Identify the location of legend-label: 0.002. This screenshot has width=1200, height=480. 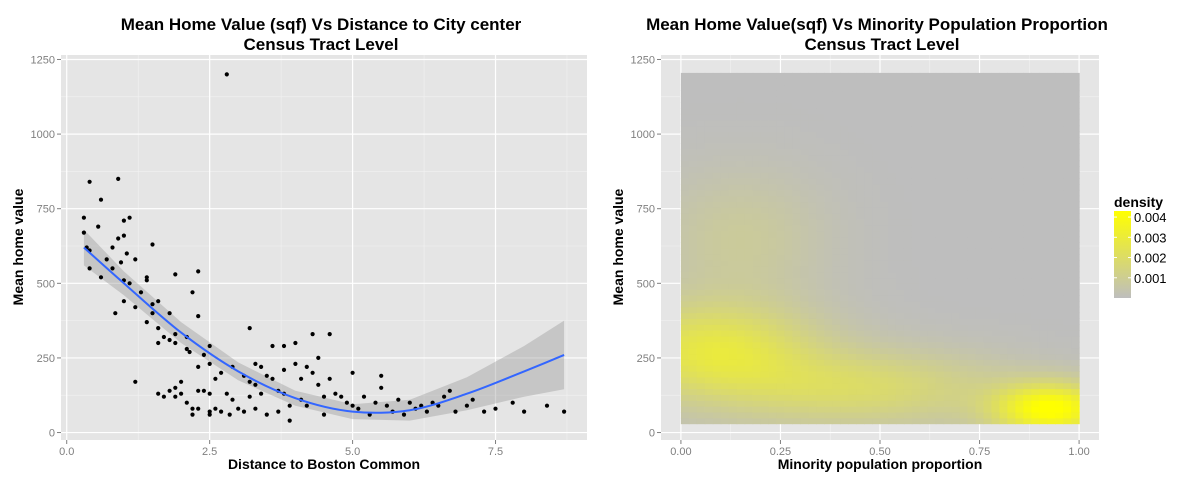
(1150, 258).